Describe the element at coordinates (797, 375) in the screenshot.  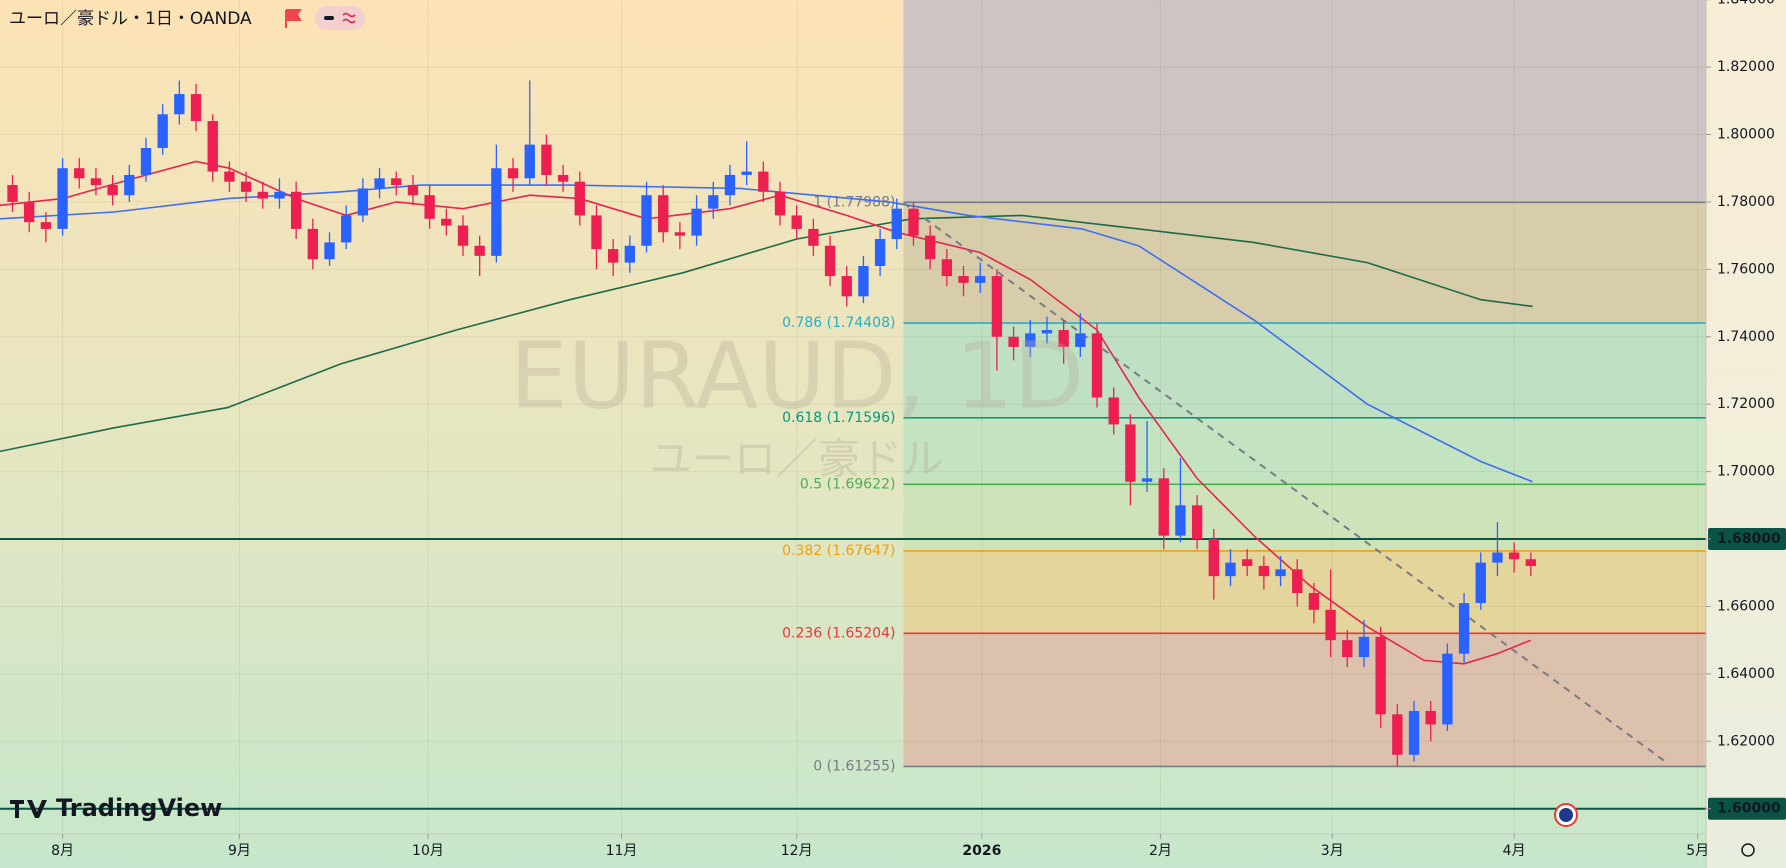
I see `watermark-symbol: EURAUD, 1D` at that location.